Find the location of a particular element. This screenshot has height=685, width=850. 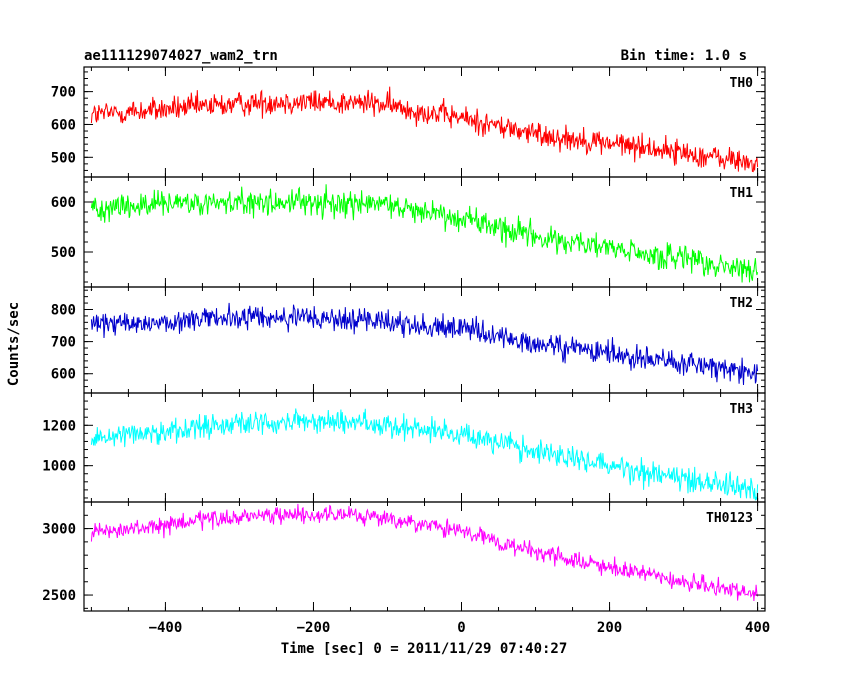

chart-title: ae111129074027_wam2_trn is located at coordinates (181, 56).